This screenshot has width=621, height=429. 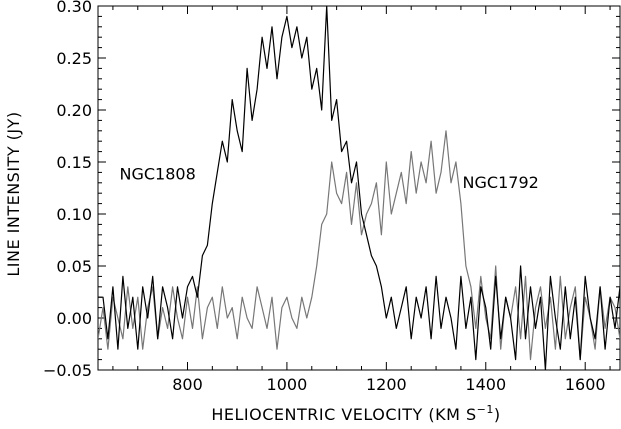 I want to click on x-axis-label: HELIOCENTRIC VELOCITY (KM S−1), so click(x=355, y=413).